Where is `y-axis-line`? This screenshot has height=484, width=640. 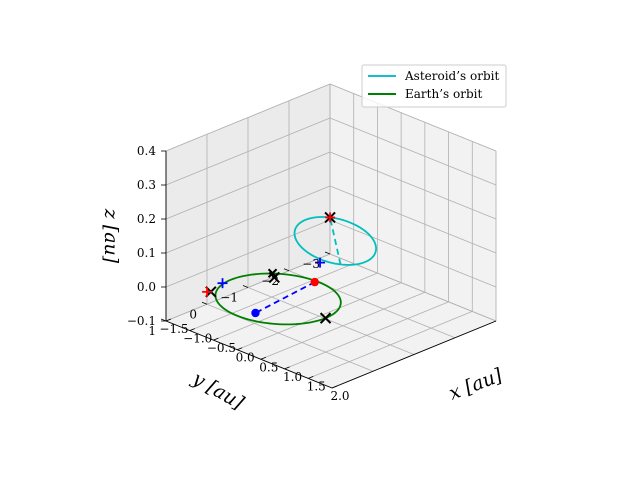 y-axis-line is located at coordinates (414, 354).